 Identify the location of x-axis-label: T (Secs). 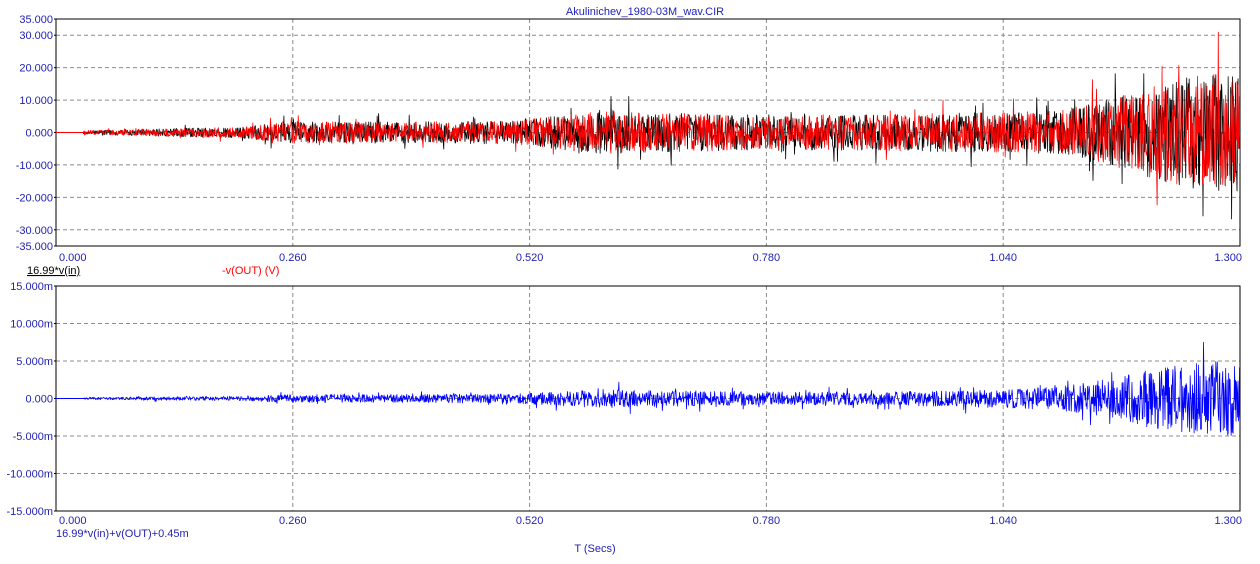
(594, 549).